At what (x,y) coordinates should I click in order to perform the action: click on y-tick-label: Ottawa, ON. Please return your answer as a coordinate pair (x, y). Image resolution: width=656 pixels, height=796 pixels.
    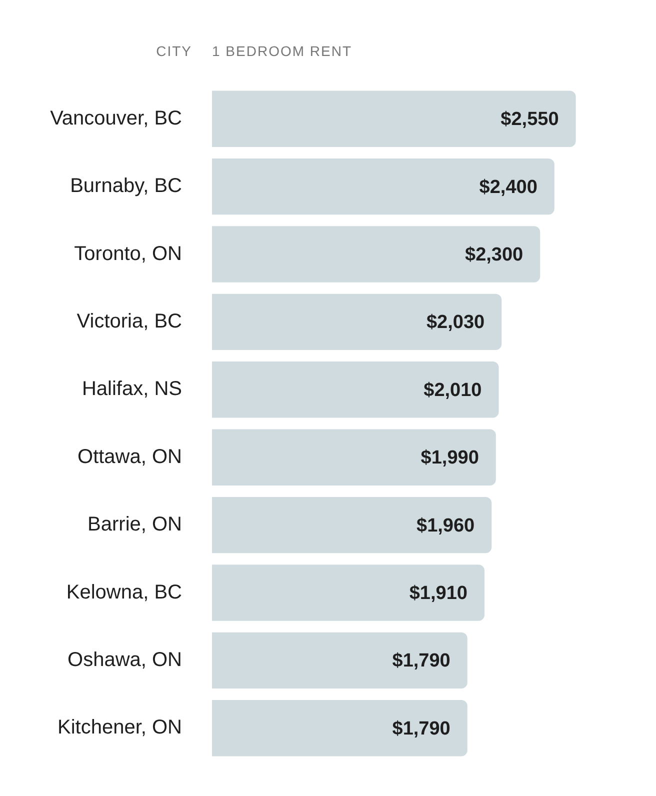
    Looking at the image, I should click on (130, 457).